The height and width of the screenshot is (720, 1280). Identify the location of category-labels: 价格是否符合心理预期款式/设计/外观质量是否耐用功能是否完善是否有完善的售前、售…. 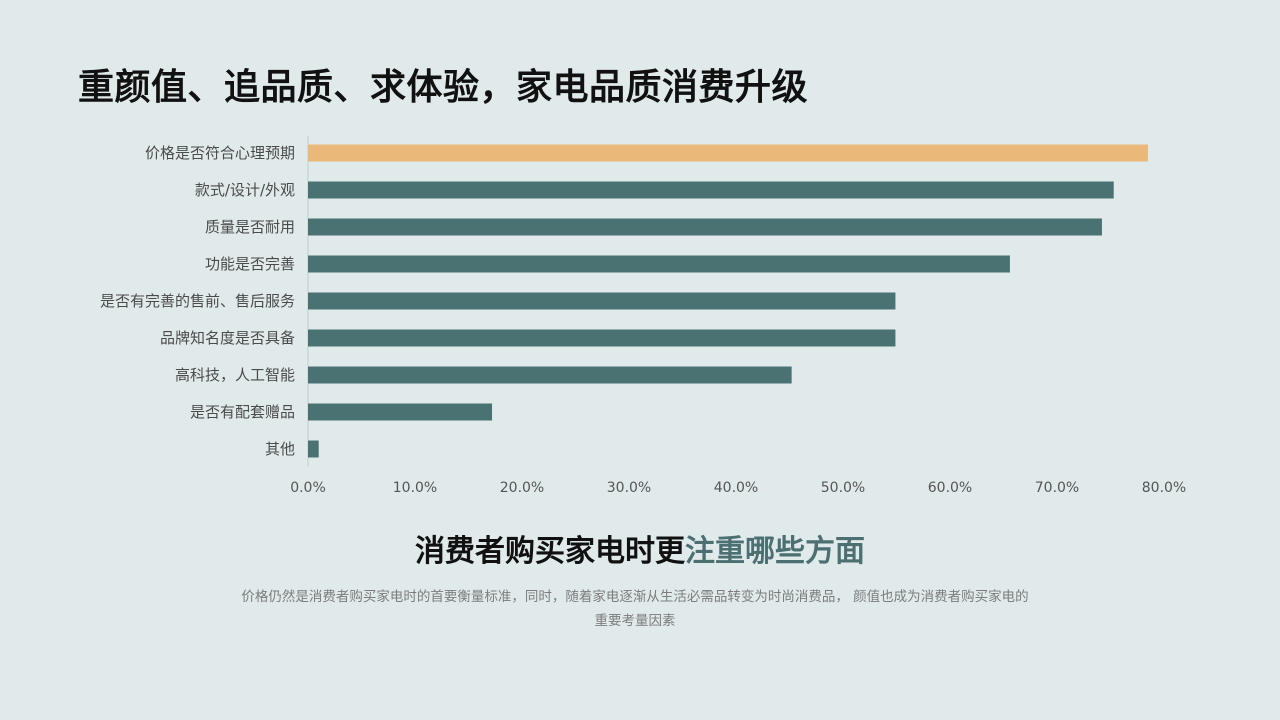
(197, 301).